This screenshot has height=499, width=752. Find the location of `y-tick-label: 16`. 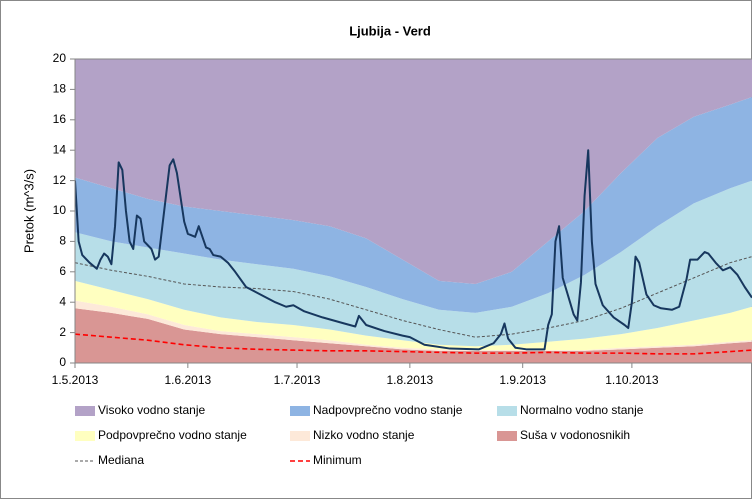

y-tick-label: 16 is located at coordinates (60, 119).